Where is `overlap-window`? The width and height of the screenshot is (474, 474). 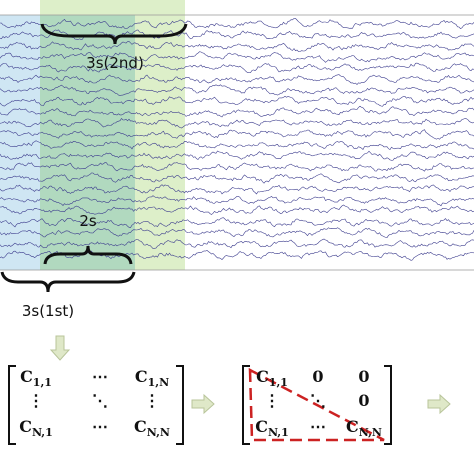
overlap-window is located at coordinates (87, 142).